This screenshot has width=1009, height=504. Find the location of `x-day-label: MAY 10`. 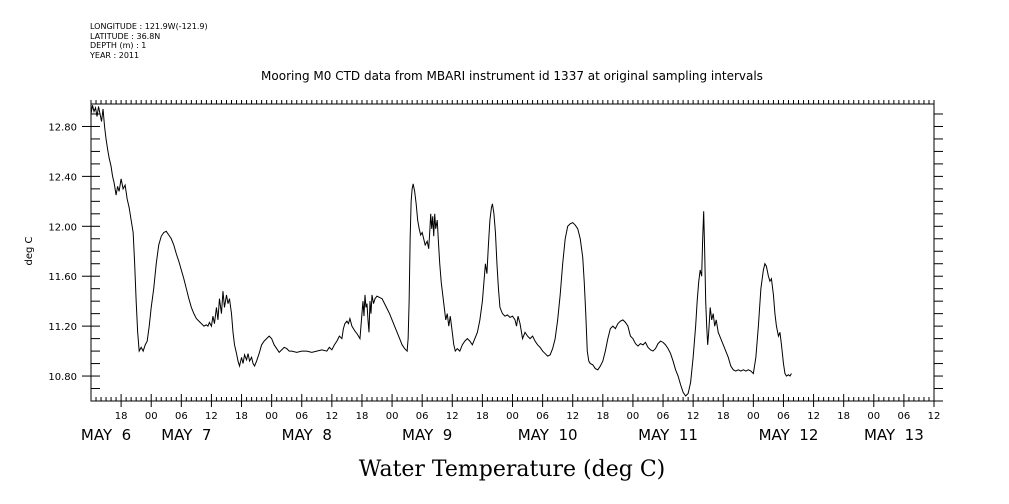

x-day-label: MAY 10 is located at coordinates (548, 435).